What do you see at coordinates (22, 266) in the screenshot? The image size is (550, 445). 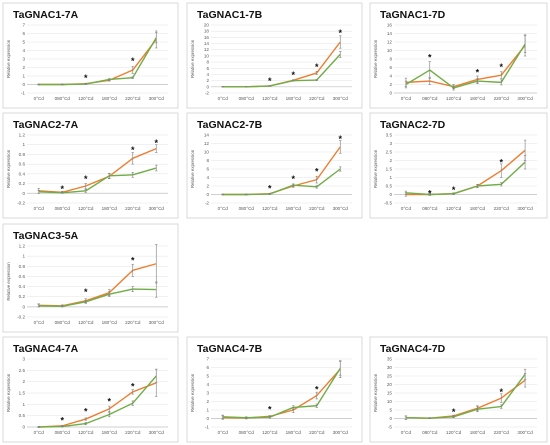 I see `y-tick-label: 0.8` at bounding box center [22, 266].